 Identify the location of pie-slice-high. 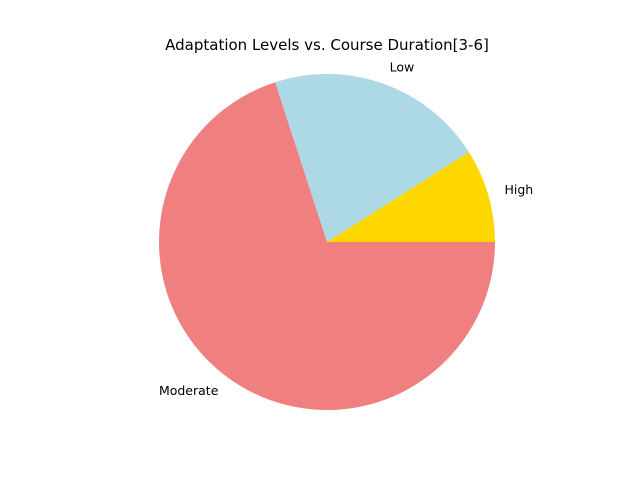
(411, 196).